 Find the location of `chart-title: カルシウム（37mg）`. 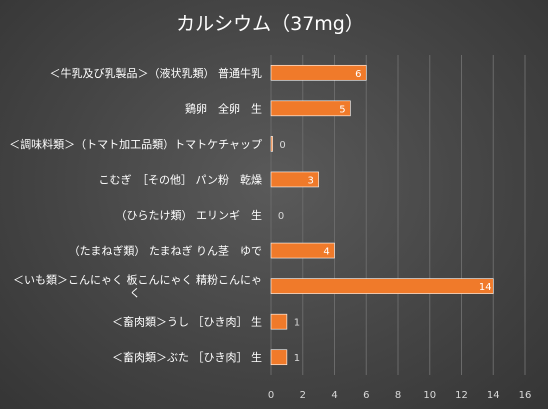

chart-title: カルシウム（37mg） is located at coordinates (270, 24).